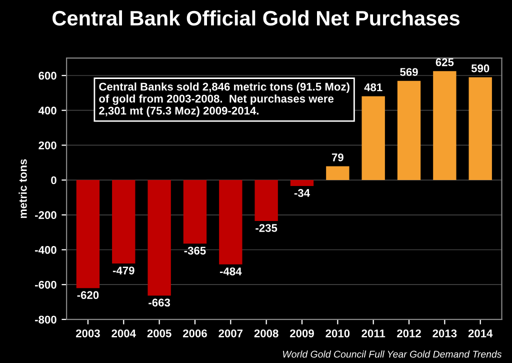 This screenshot has width=512, height=363. Describe the element at coordinates (373, 87) in the screenshot. I see `data-label: 481` at that location.